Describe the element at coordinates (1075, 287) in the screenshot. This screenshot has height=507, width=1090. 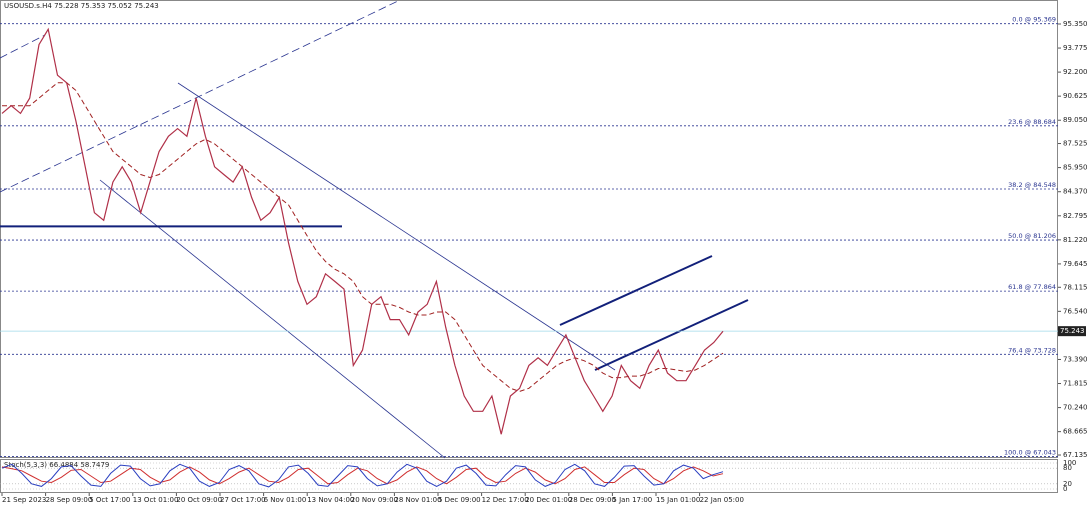
I see `y-tick-label: 78.115` at that location.